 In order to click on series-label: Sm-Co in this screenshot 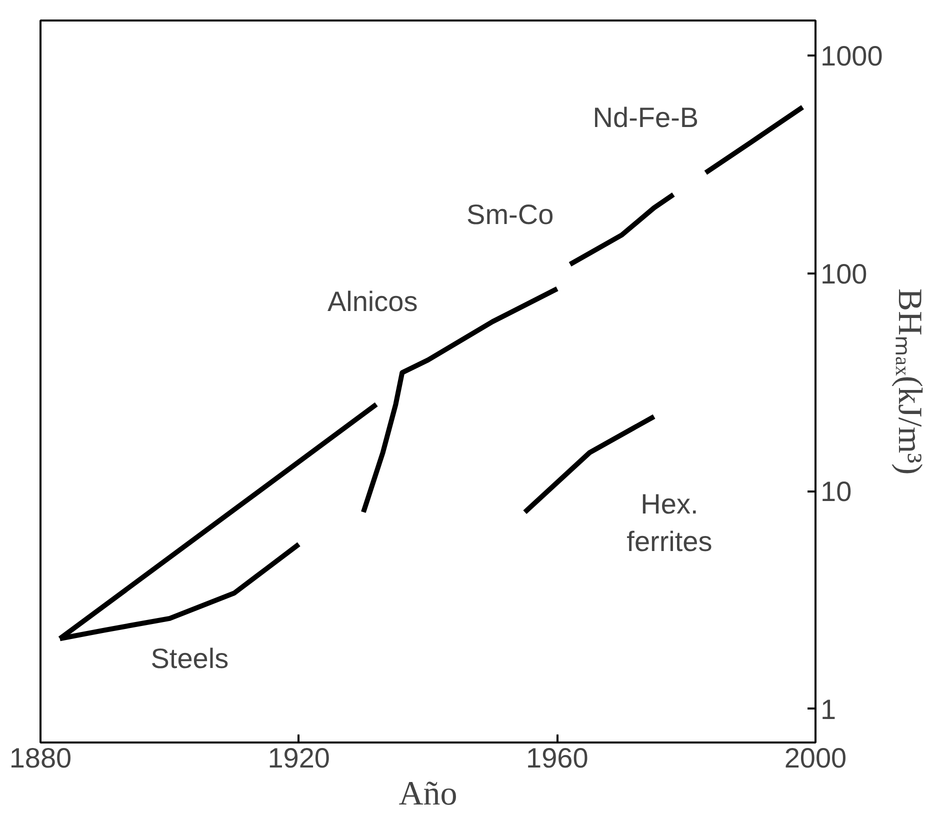, I will do `click(510, 214)`.